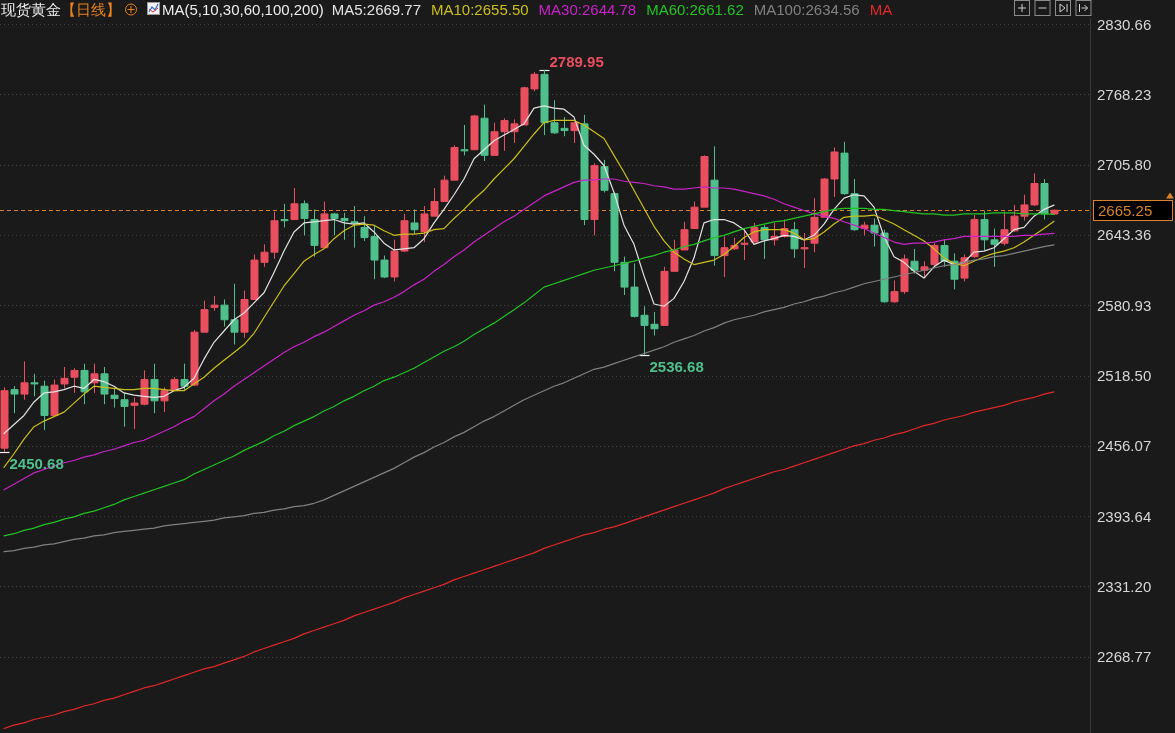 The image size is (1175, 733). I want to click on subtitle: 【日线】, so click(91, 9).